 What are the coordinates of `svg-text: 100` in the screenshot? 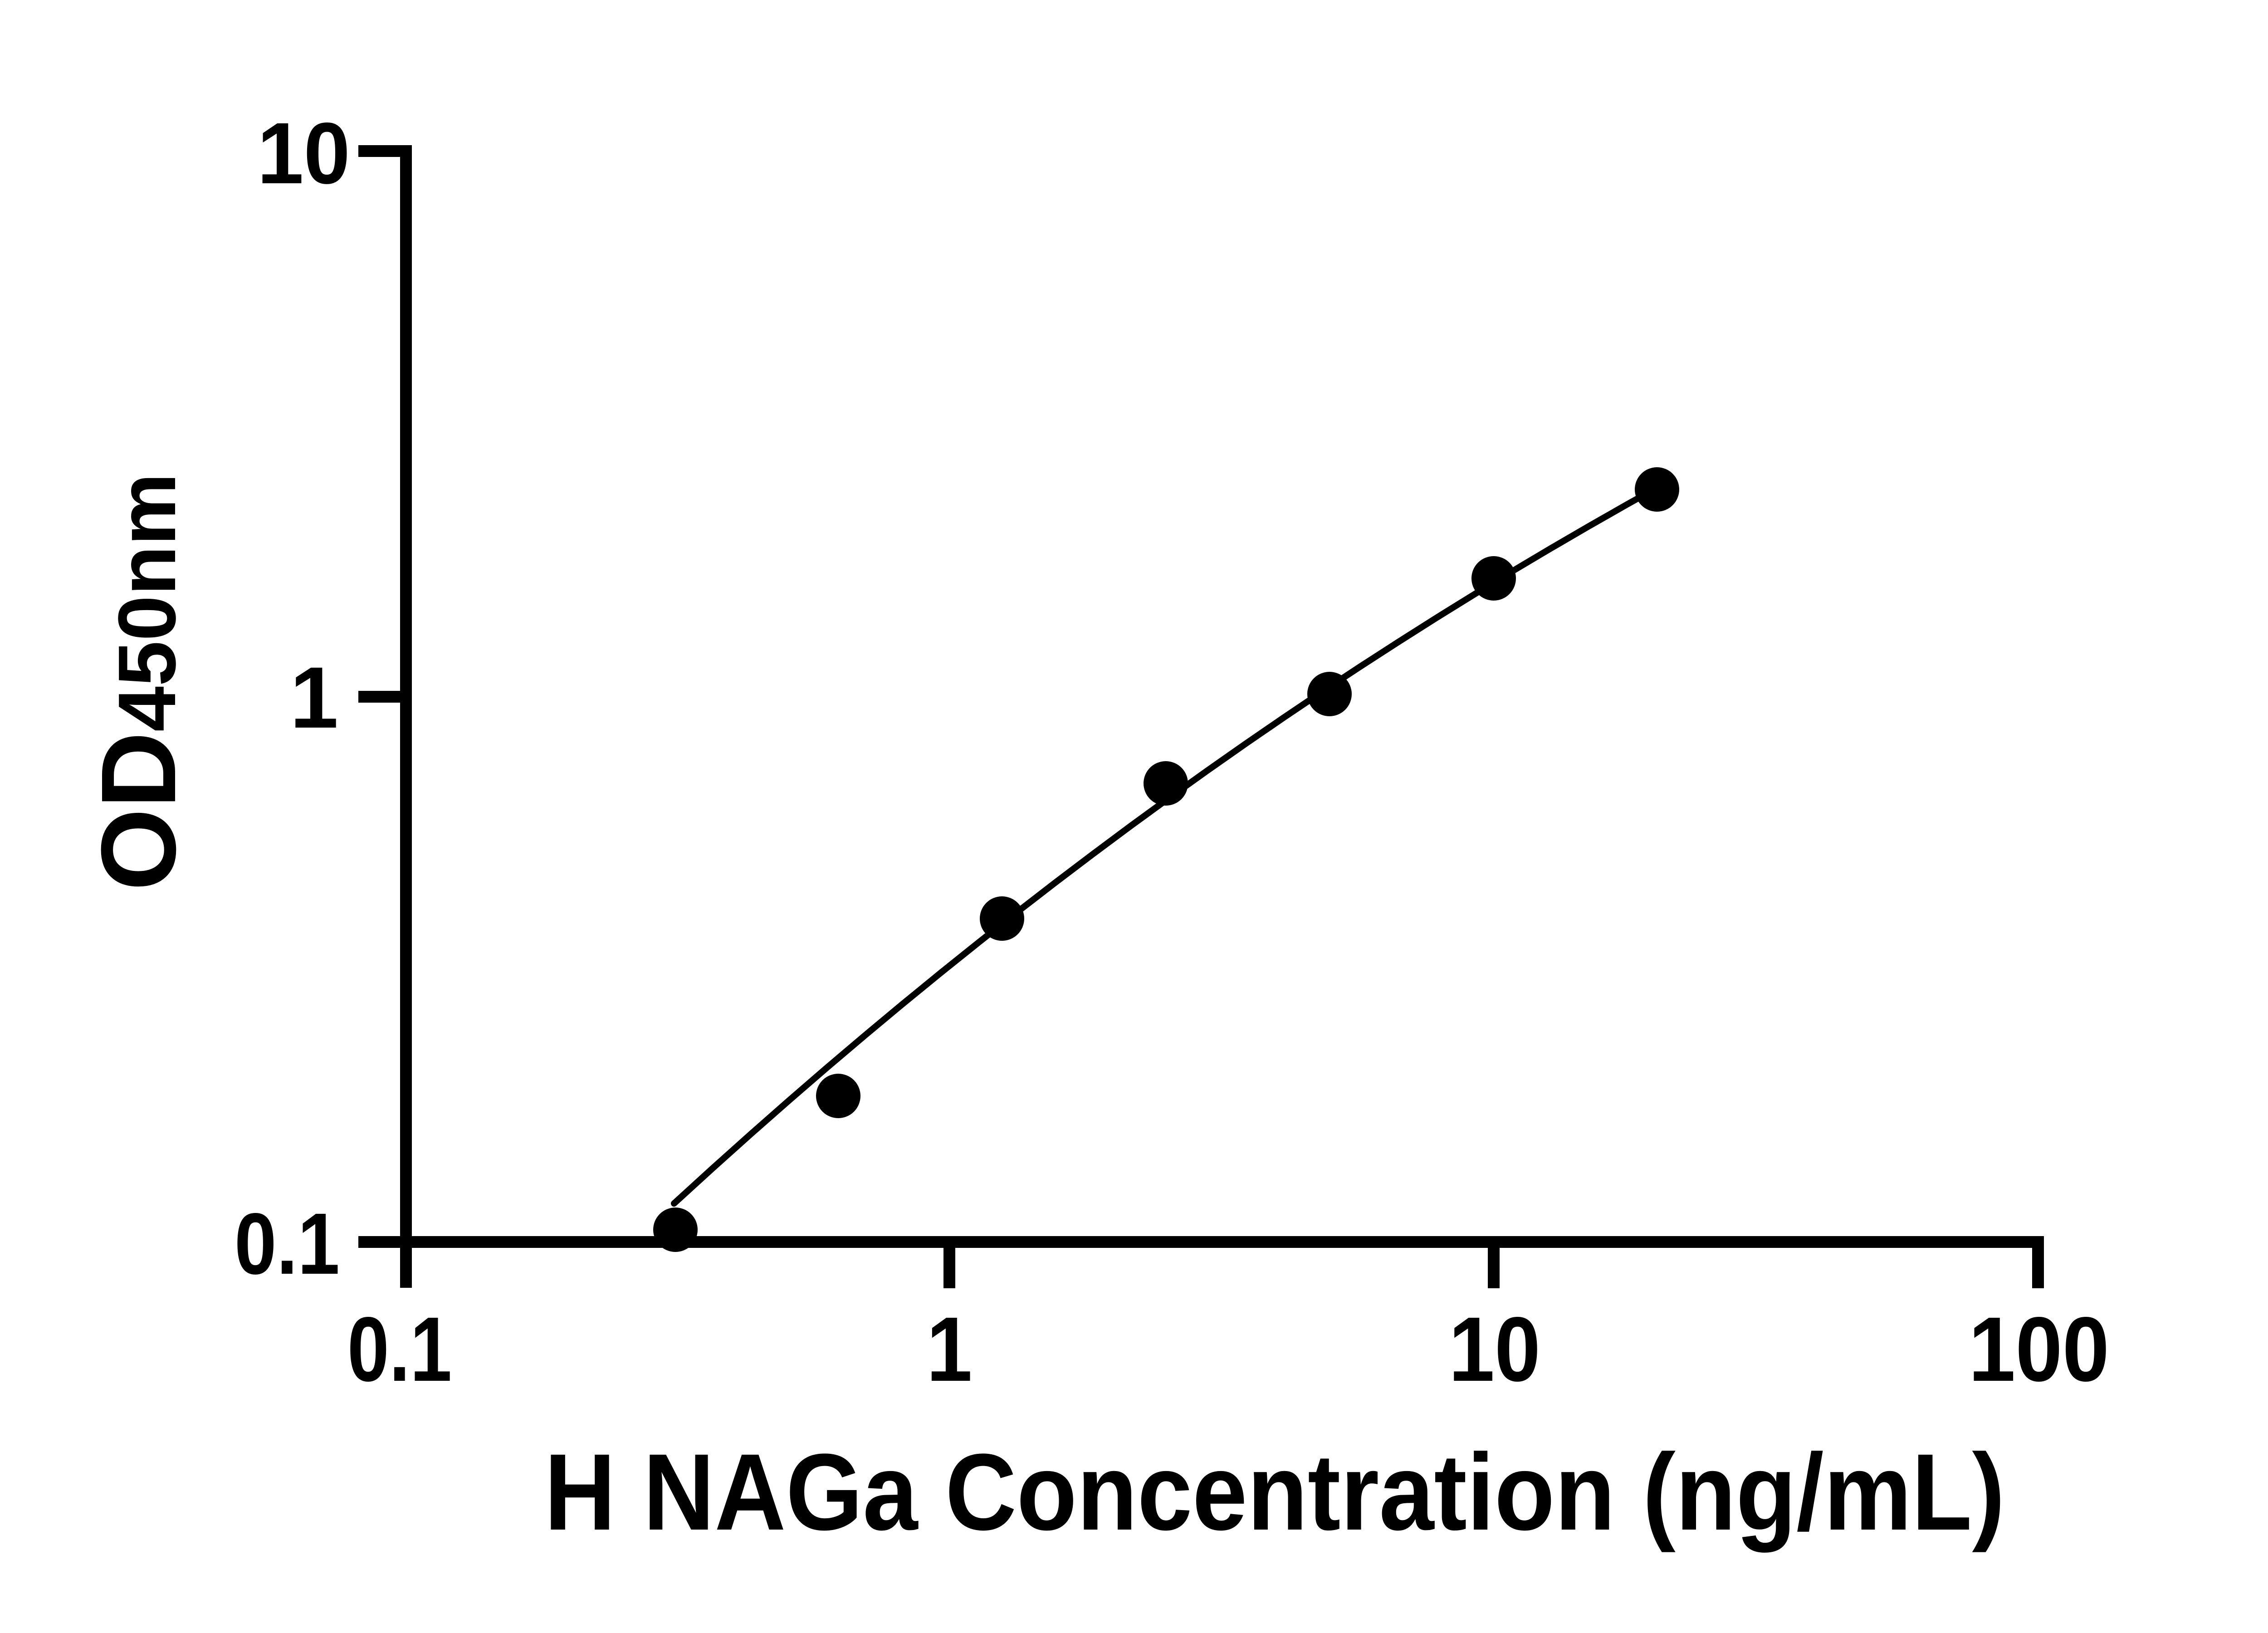 It's located at (2039, 1349).